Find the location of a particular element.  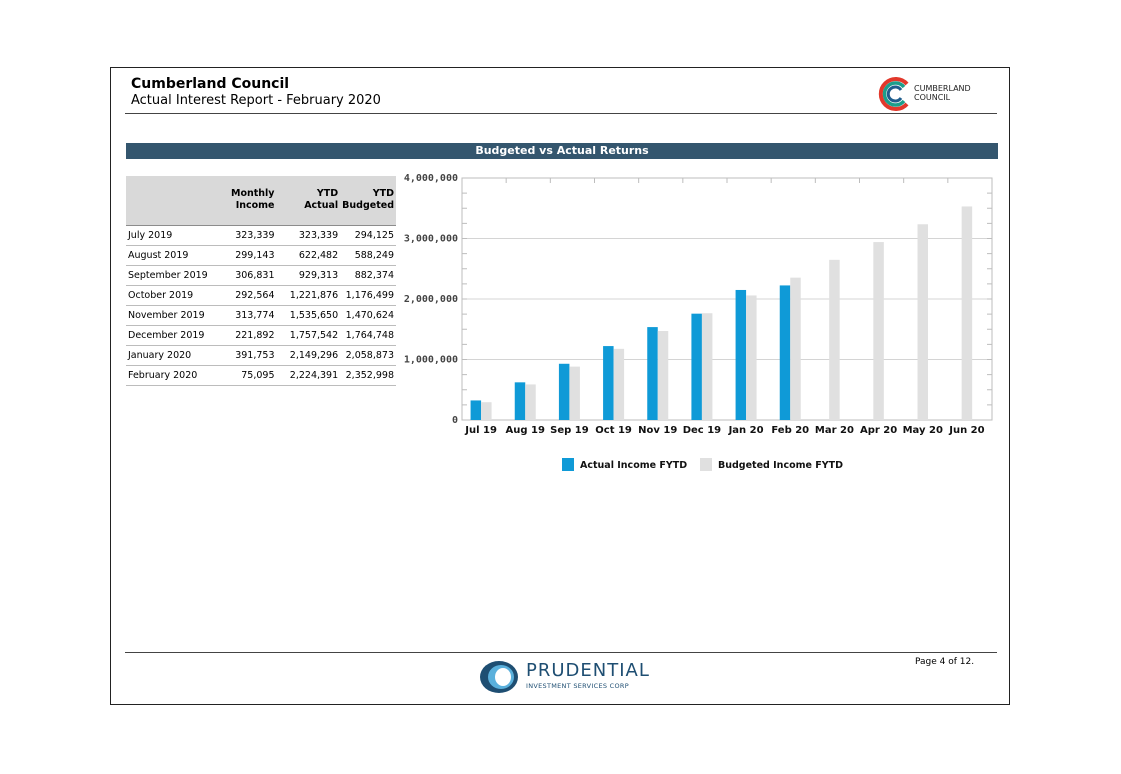

x-tick-label: Jun 20 is located at coordinates (966, 430).